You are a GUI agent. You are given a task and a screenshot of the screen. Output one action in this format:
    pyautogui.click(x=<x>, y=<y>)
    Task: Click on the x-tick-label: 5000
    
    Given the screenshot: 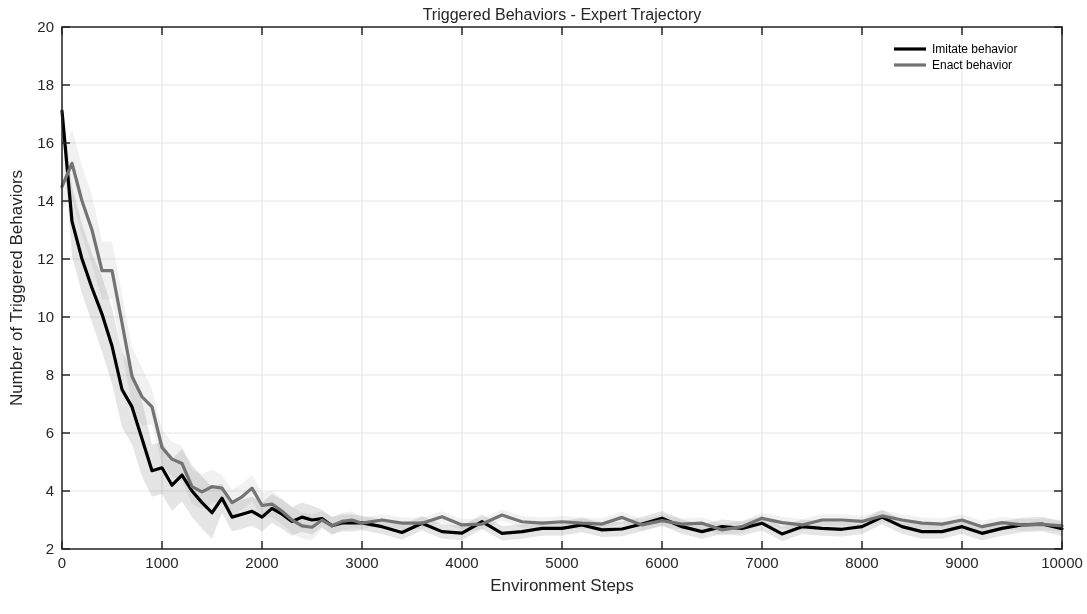 What is the action you would take?
    pyautogui.click(x=562, y=562)
    